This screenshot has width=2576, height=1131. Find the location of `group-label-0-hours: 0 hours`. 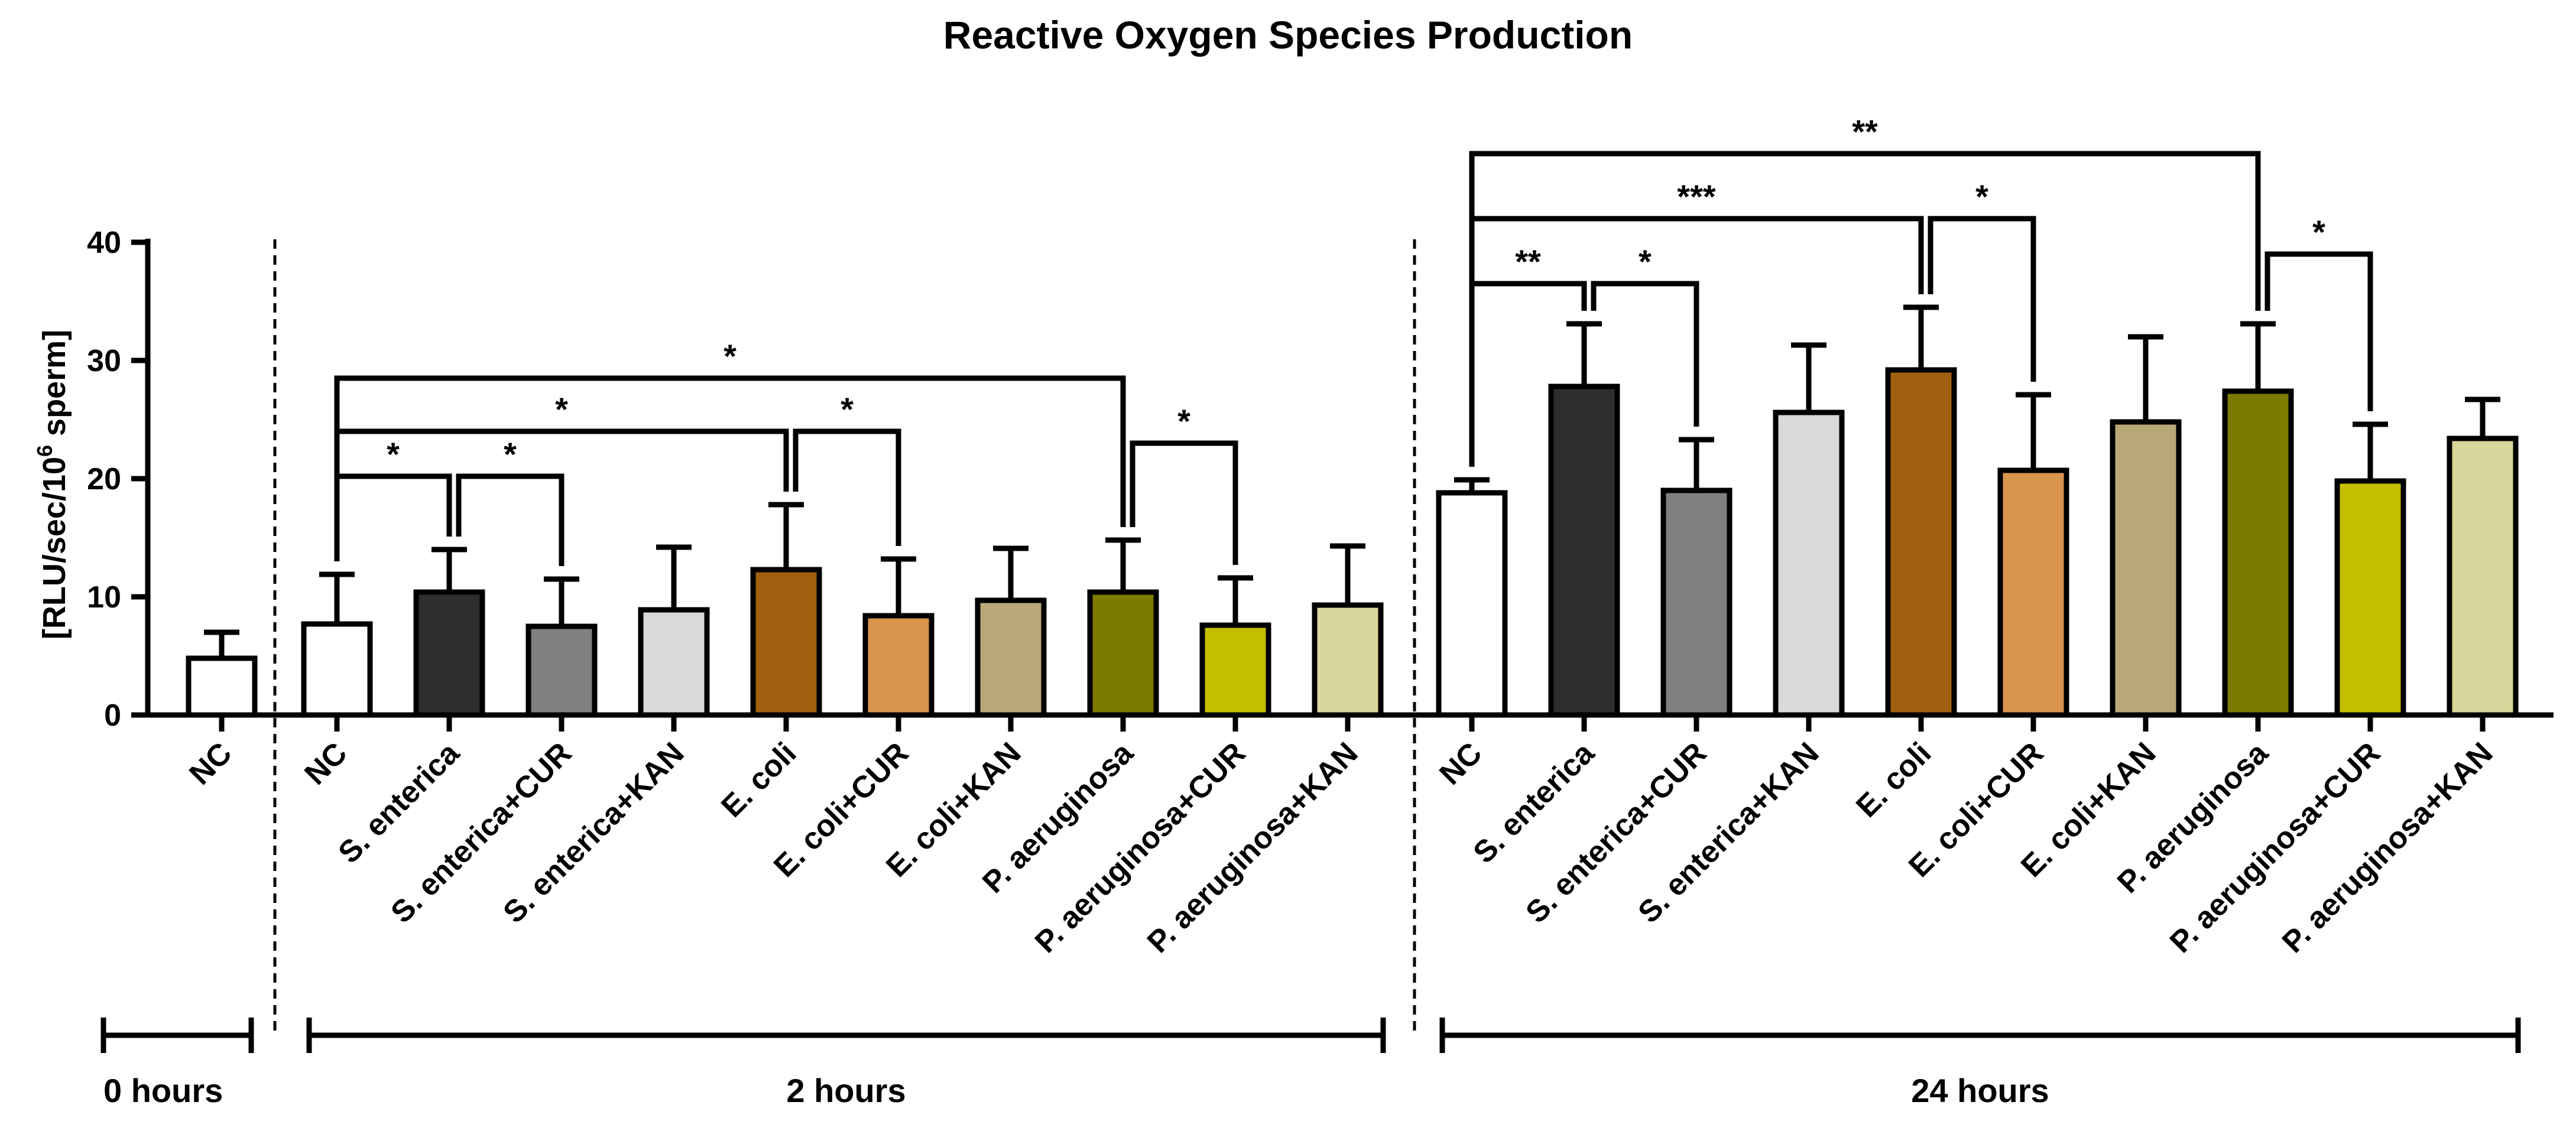

group-label-0-hours: 0 hours is located at coordinates (163, 1090).